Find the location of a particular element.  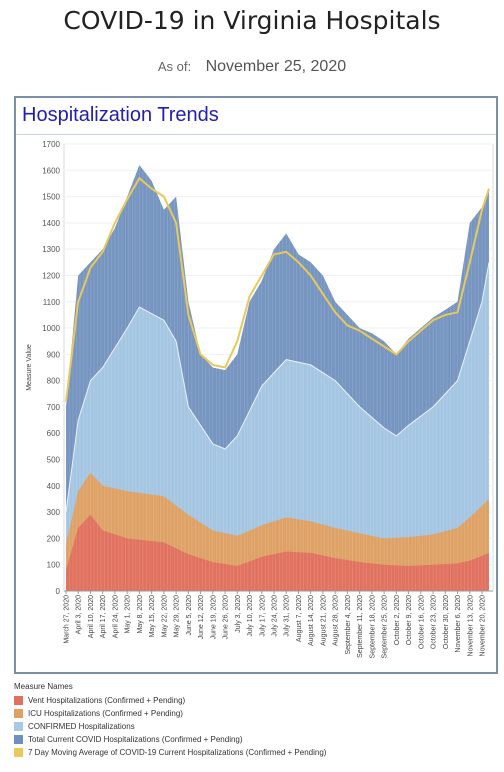

x-tick-label: September 4, 2020 is located at coordinates (348, 625).